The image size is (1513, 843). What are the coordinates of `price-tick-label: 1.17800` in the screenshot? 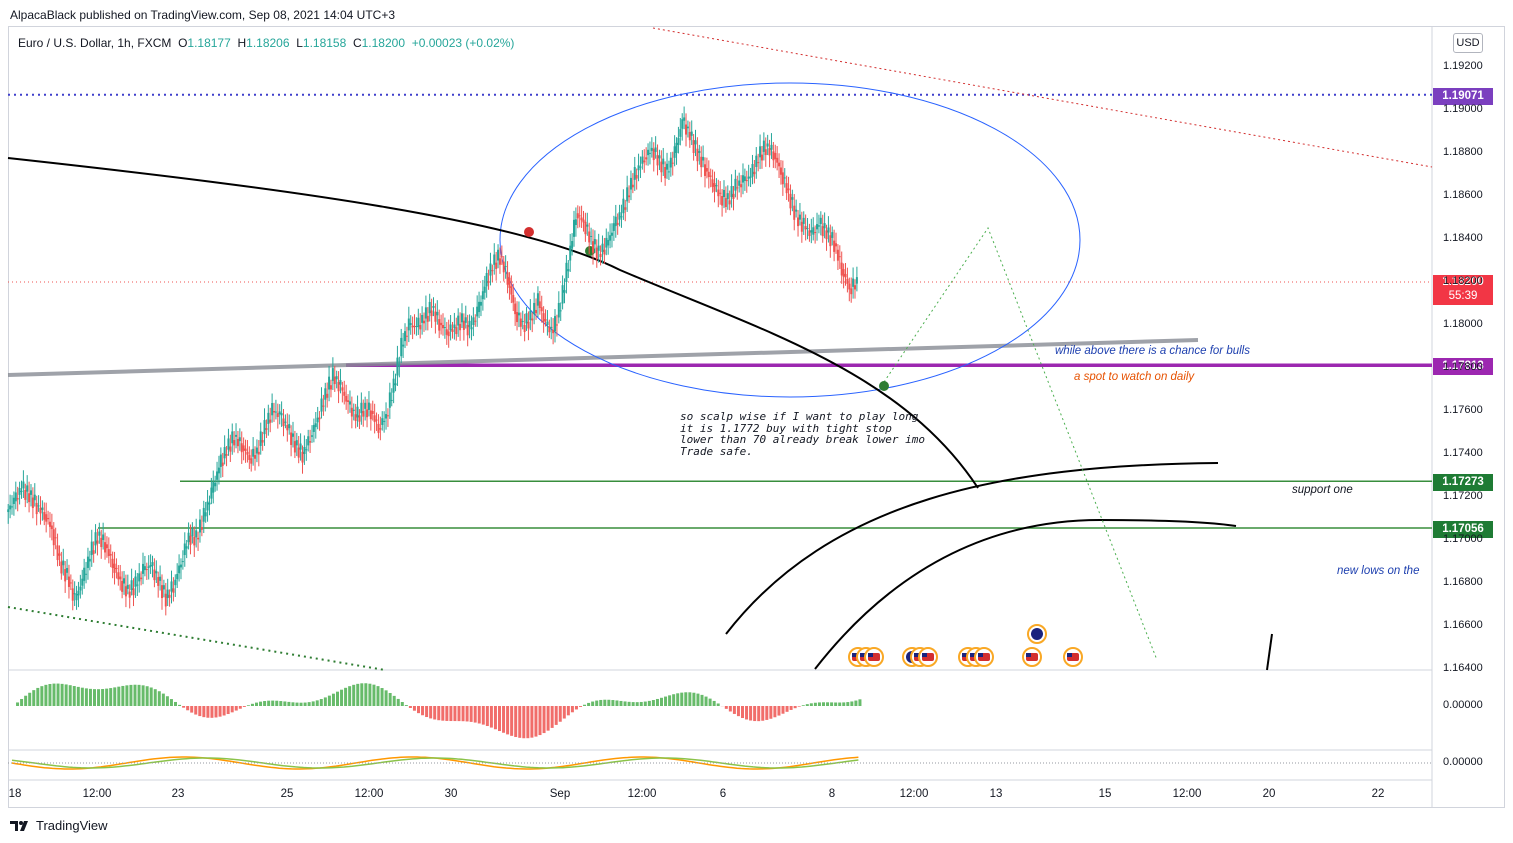 It's located at (1463, 367).